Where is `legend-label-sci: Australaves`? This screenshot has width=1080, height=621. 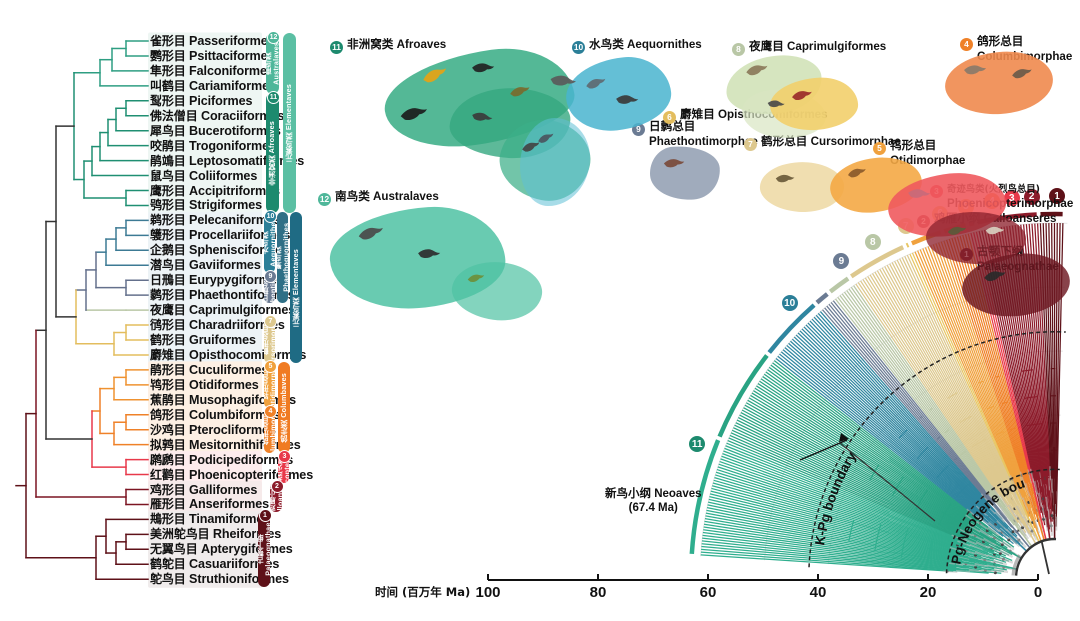
legend-label-sci: Australaves is located at coordinates (406, 196).